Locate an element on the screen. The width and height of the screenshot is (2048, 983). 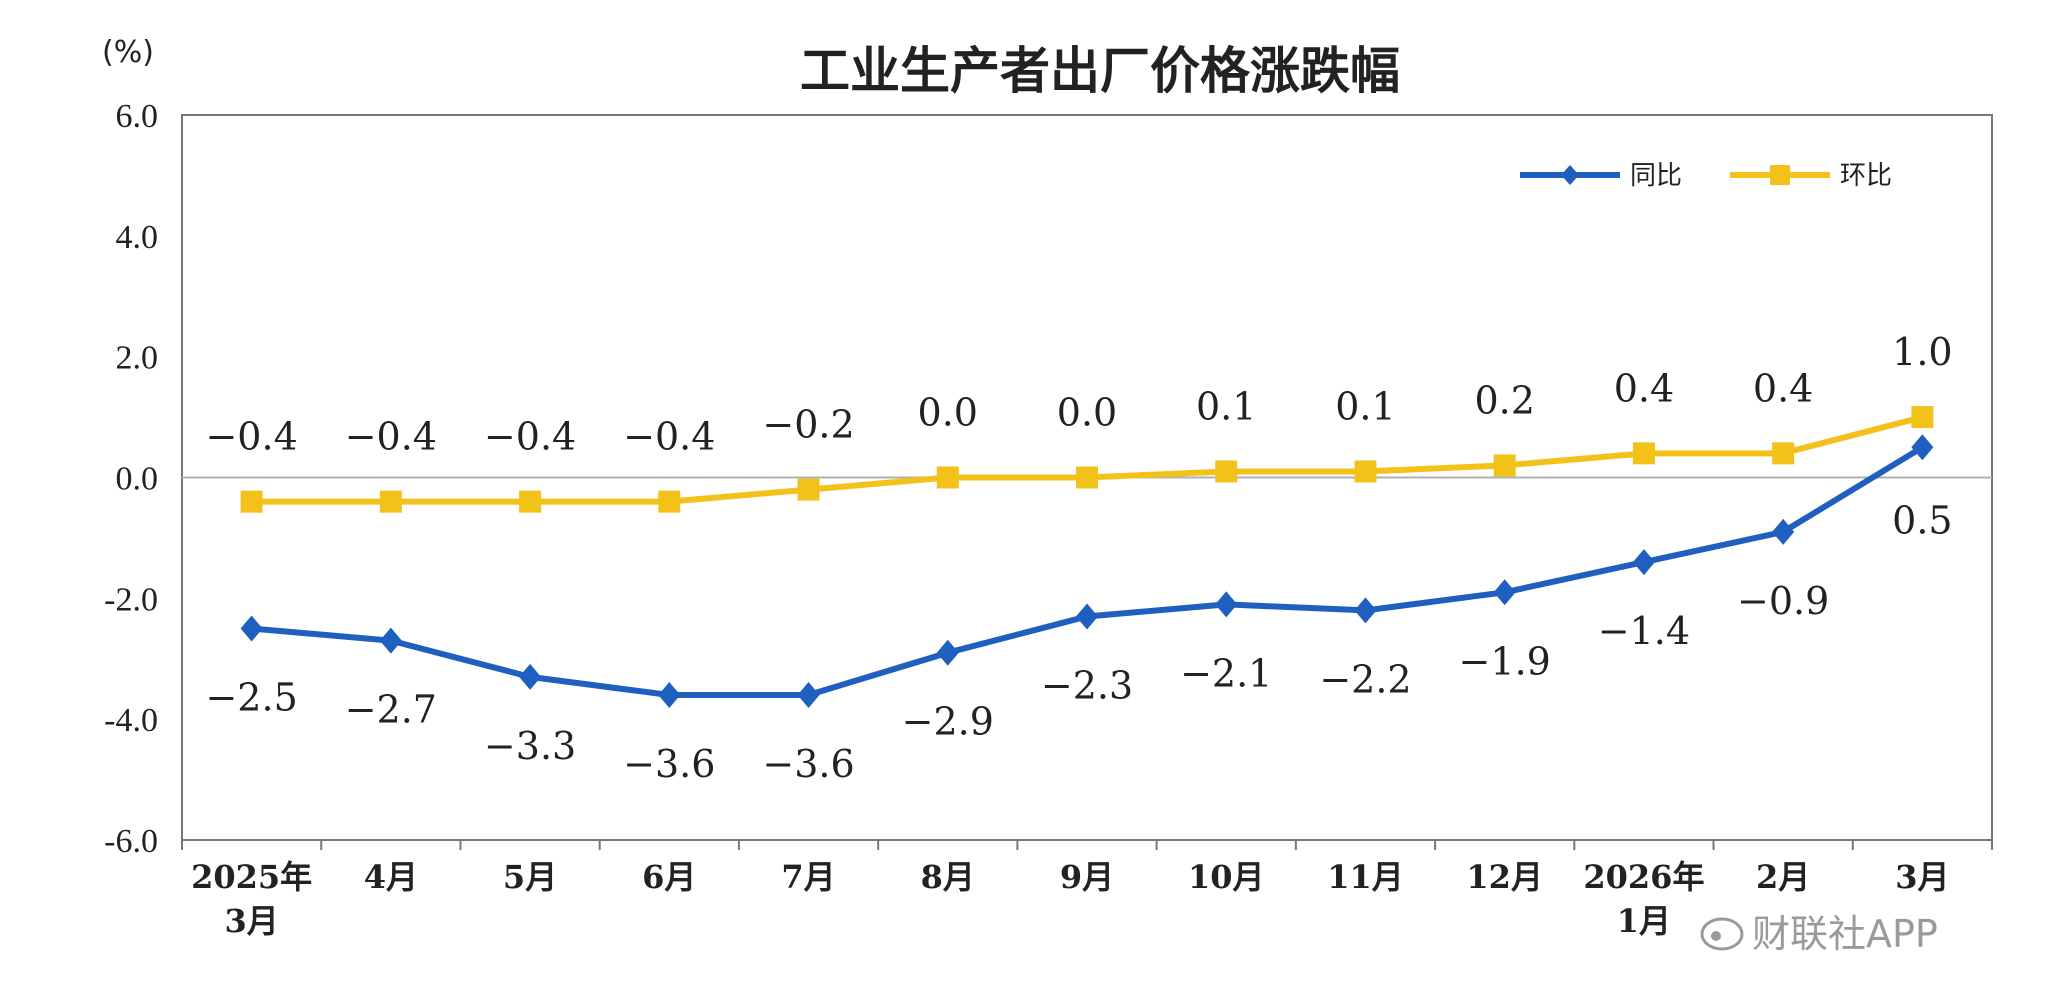
data-label-yoy: −1.4 is located at coordinates (1644, 631).